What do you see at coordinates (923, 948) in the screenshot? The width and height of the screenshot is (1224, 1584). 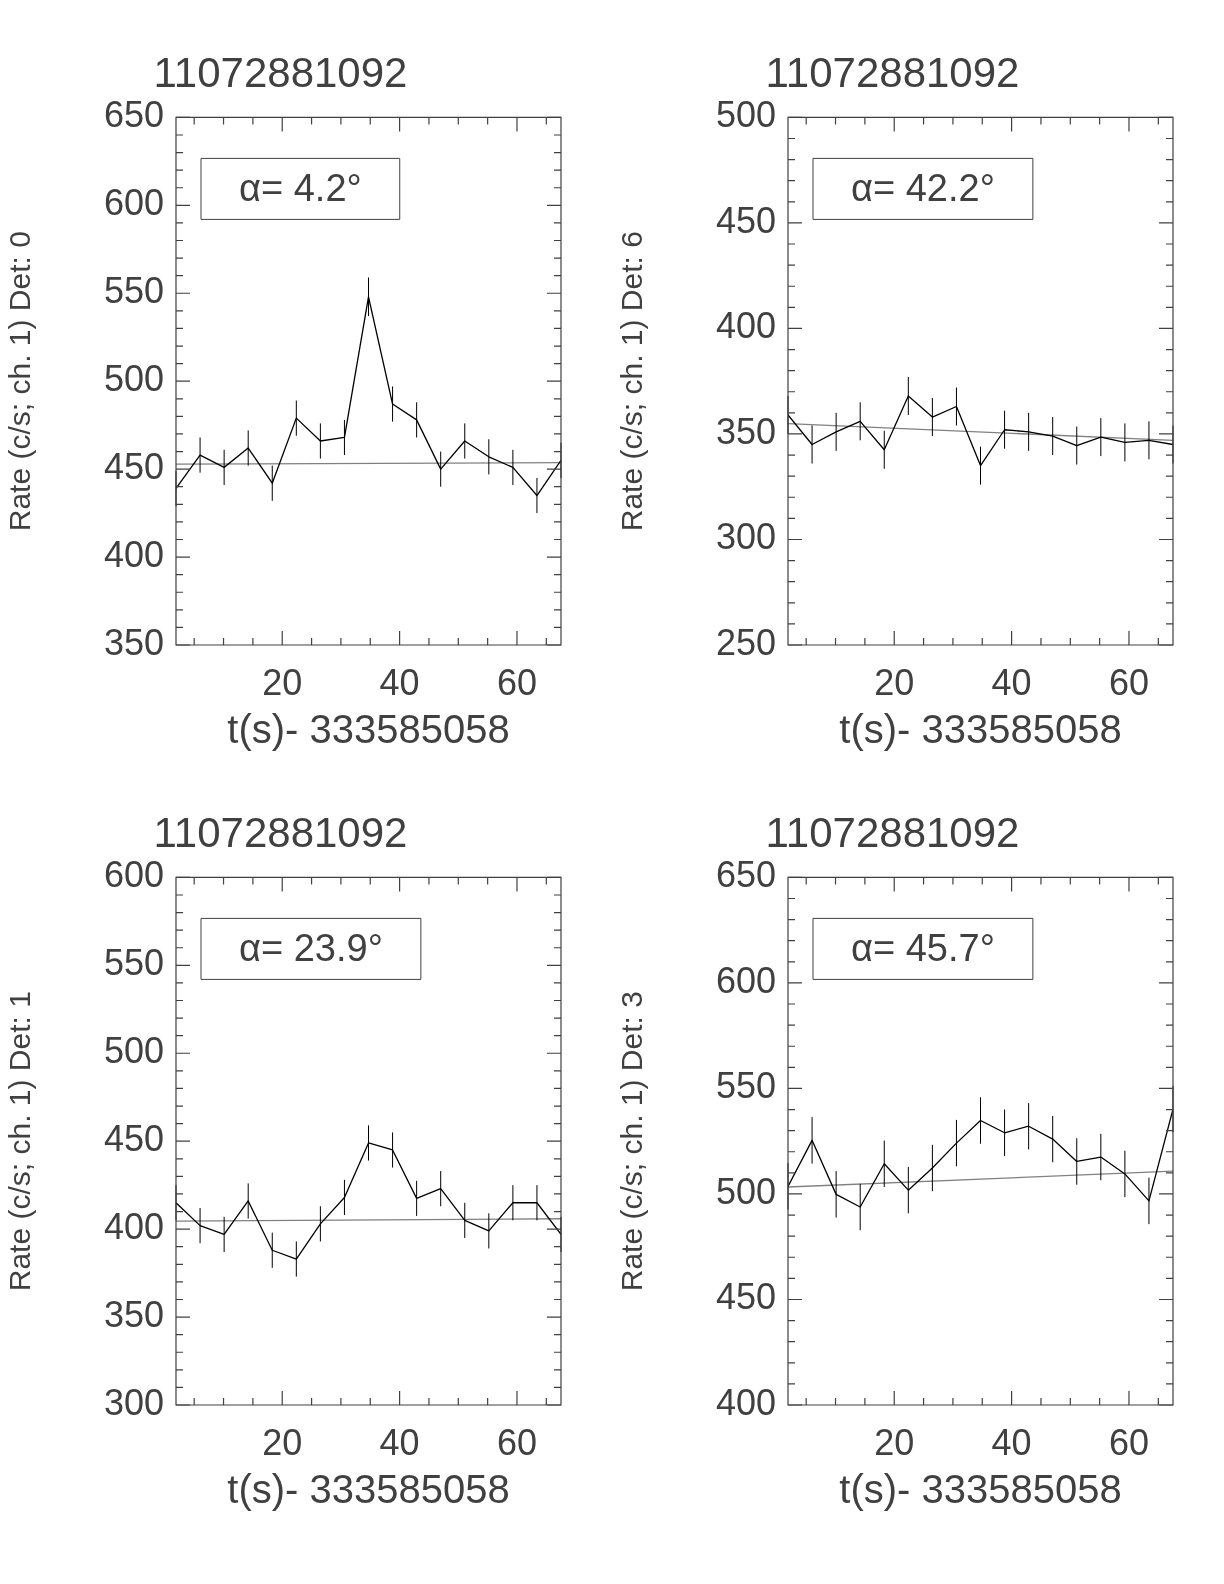 I see `annotation: α= 45.7°` at bounding box center [923, 948].